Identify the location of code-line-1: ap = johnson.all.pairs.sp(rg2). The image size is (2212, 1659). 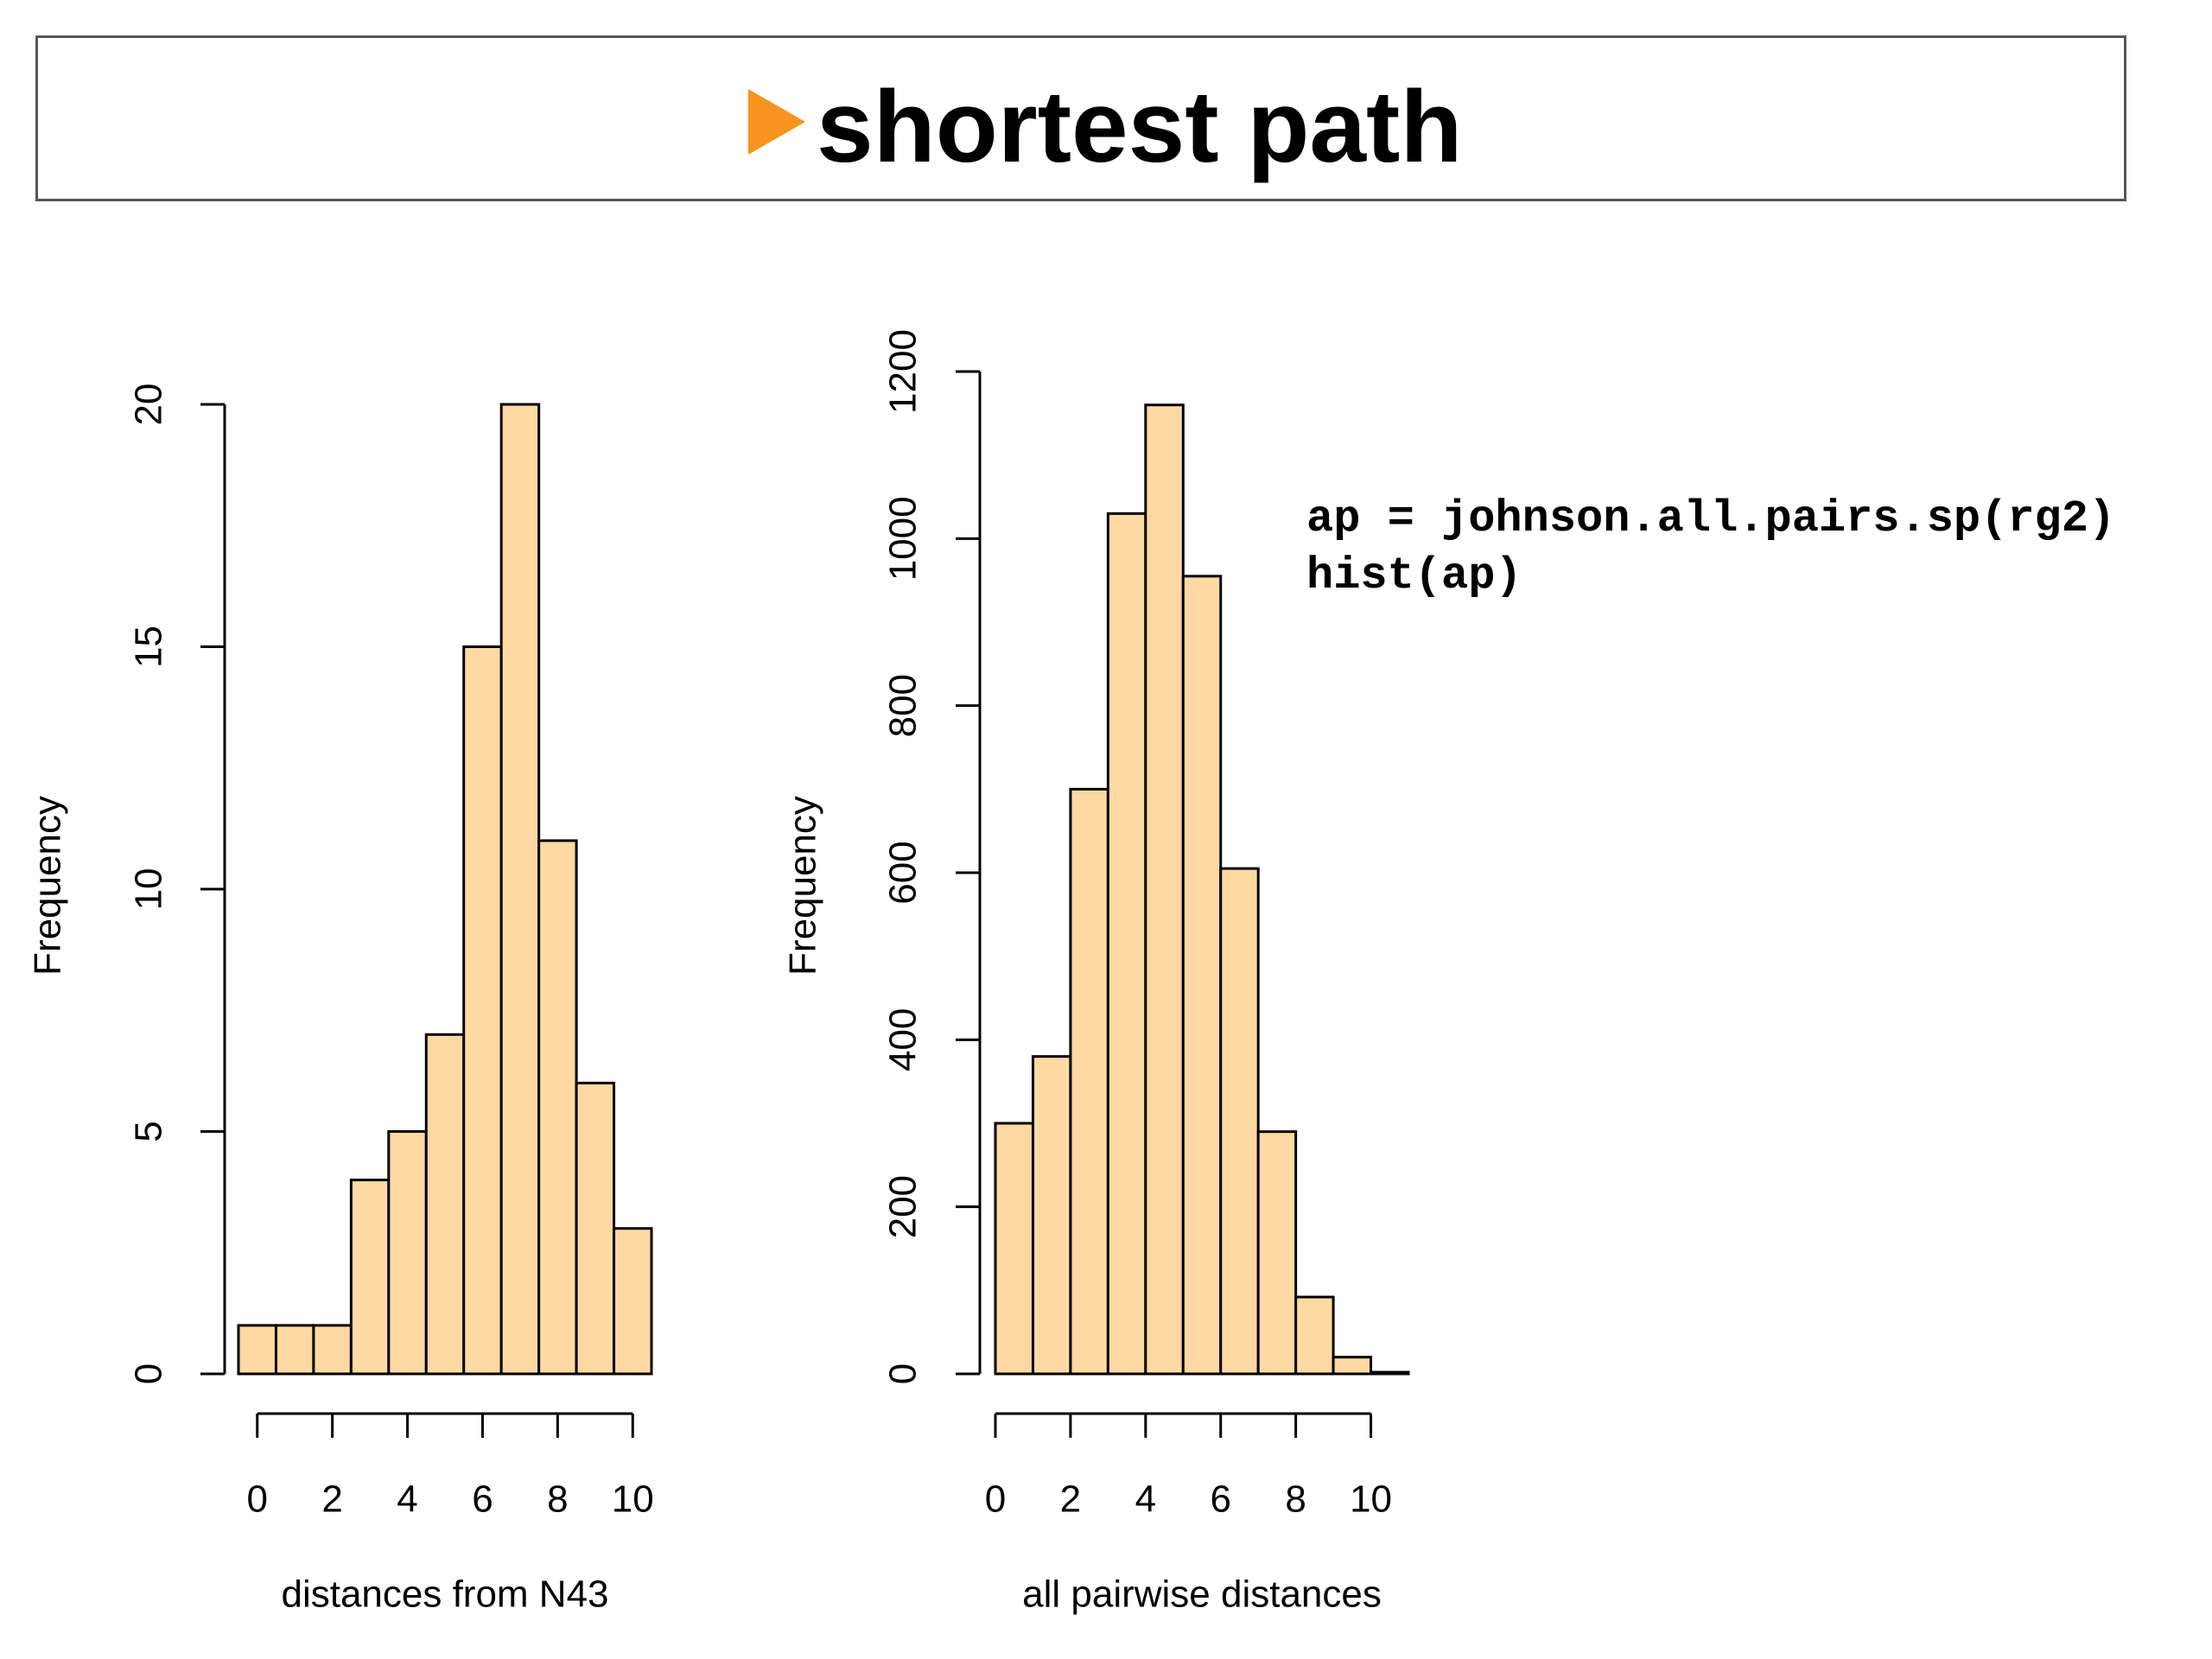
(1711, 518).